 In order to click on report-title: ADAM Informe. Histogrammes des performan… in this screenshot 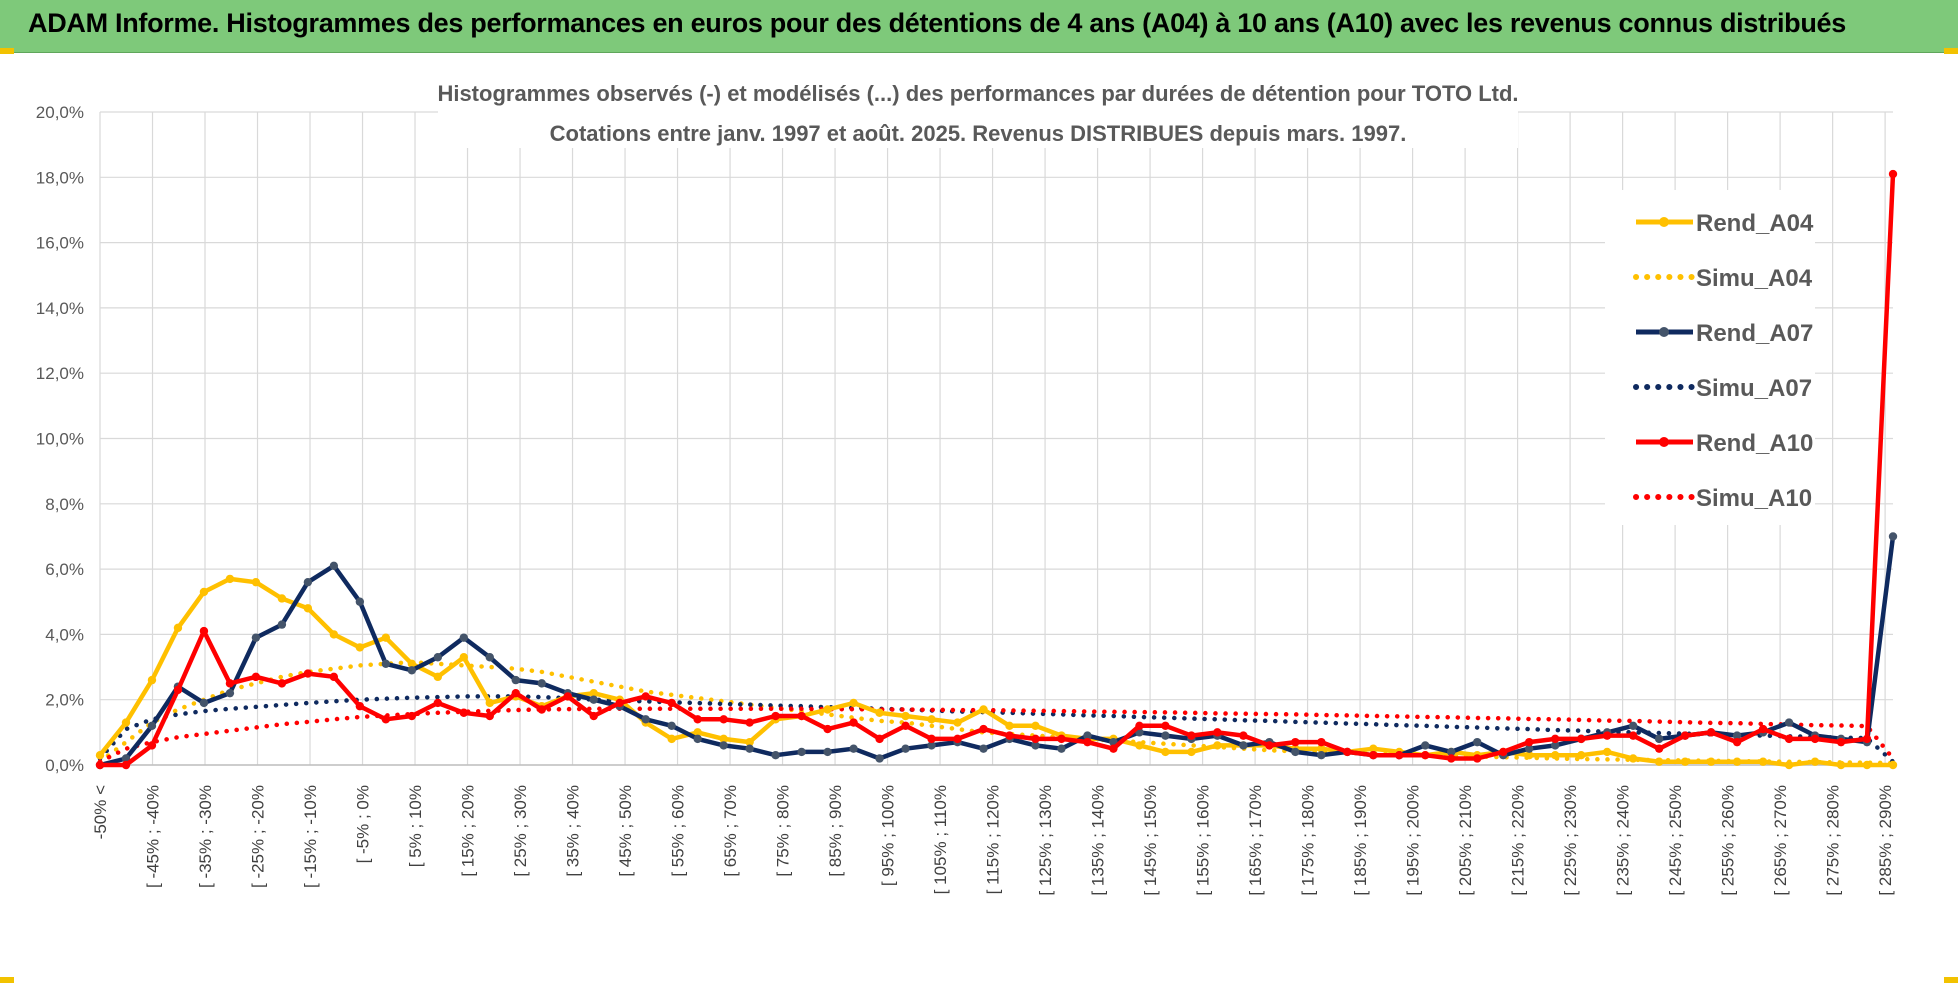, I will do `click(937, 23)`.